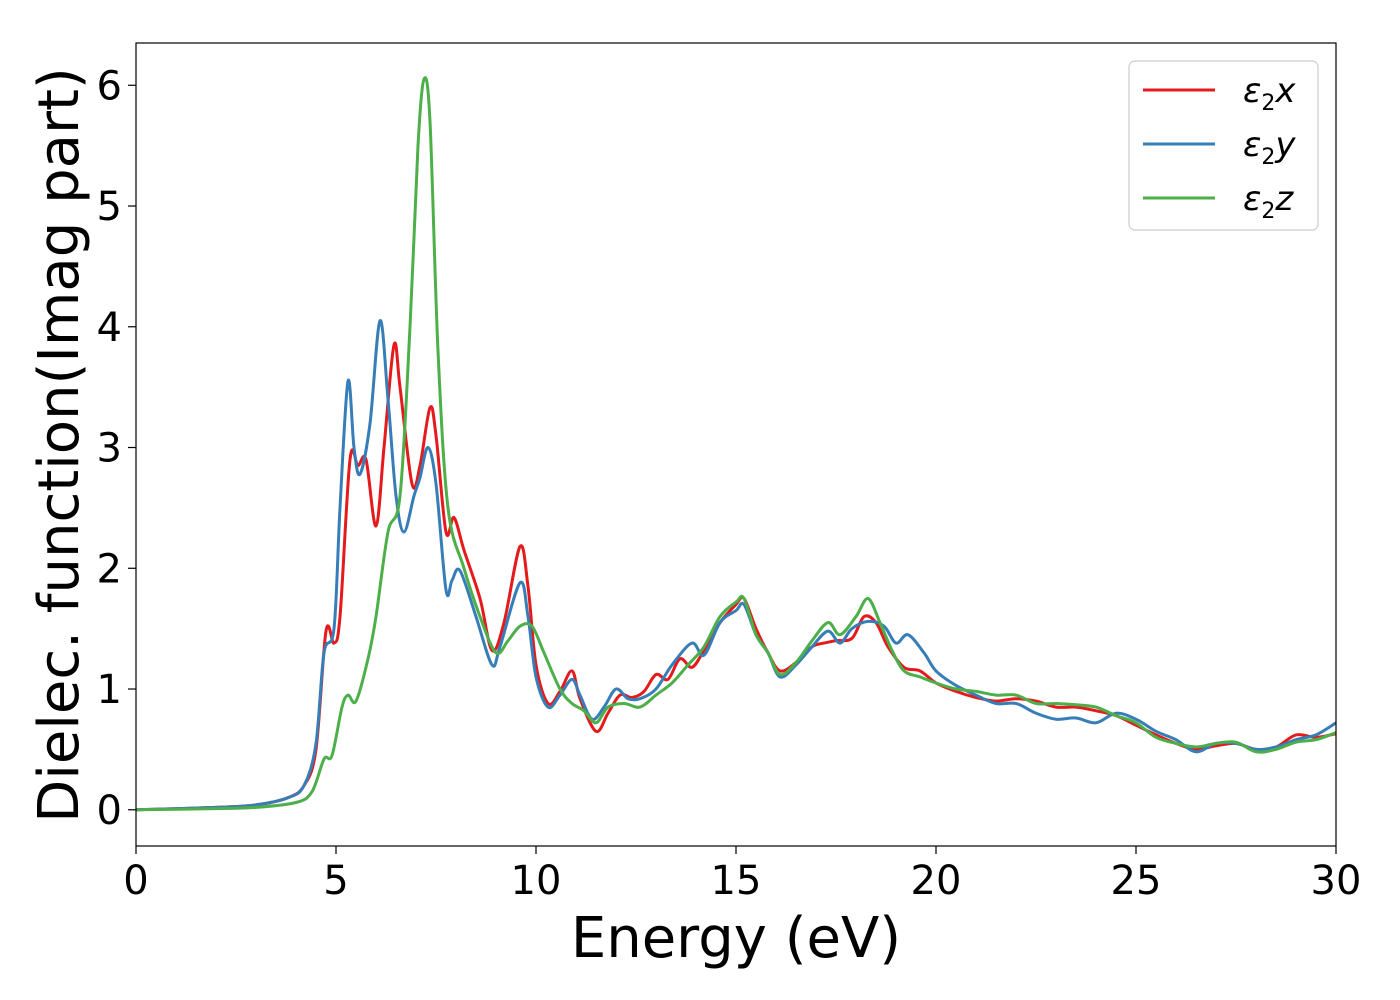  I want to click on x-tick-label: 20, so click(936, 881).